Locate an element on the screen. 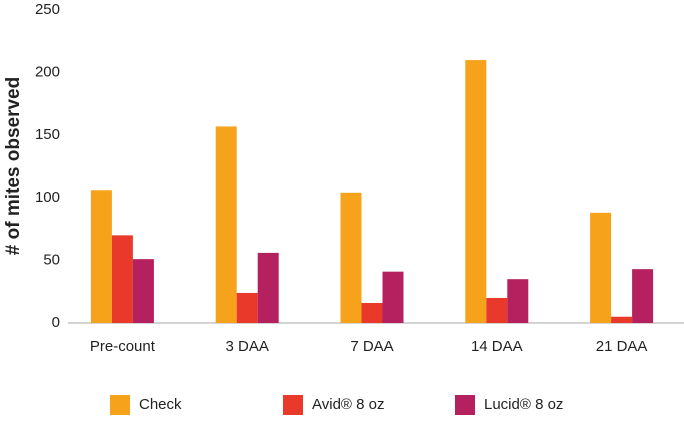 Image resolution: width=684 pixels, height=421 pixels. y-axis-title: # of mites observed is located at coordinates (13, 166).